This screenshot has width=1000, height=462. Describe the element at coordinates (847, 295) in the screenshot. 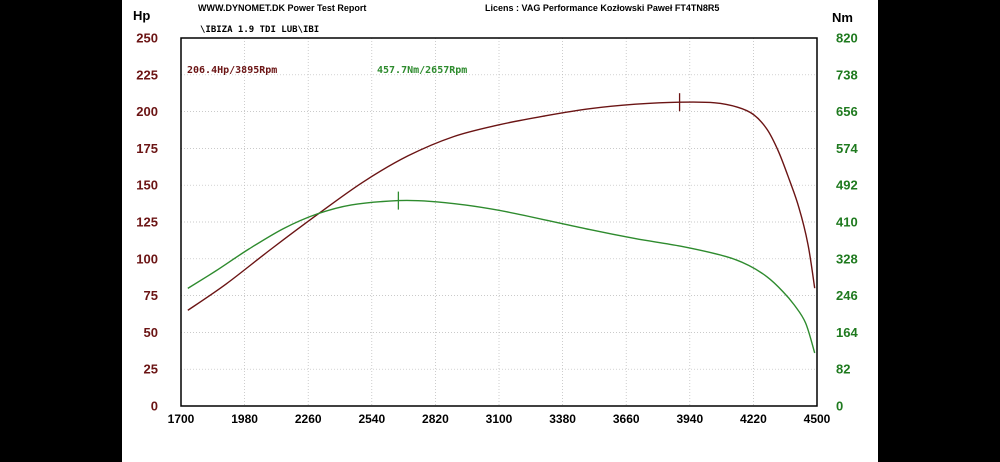

I see `right-tick-label: 246` at that location.